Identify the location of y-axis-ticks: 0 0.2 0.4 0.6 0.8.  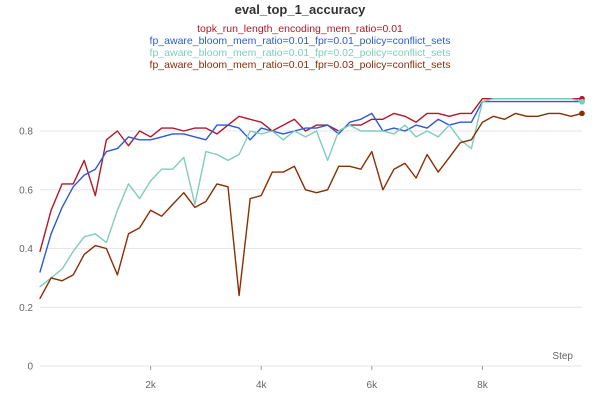
(26, 250).